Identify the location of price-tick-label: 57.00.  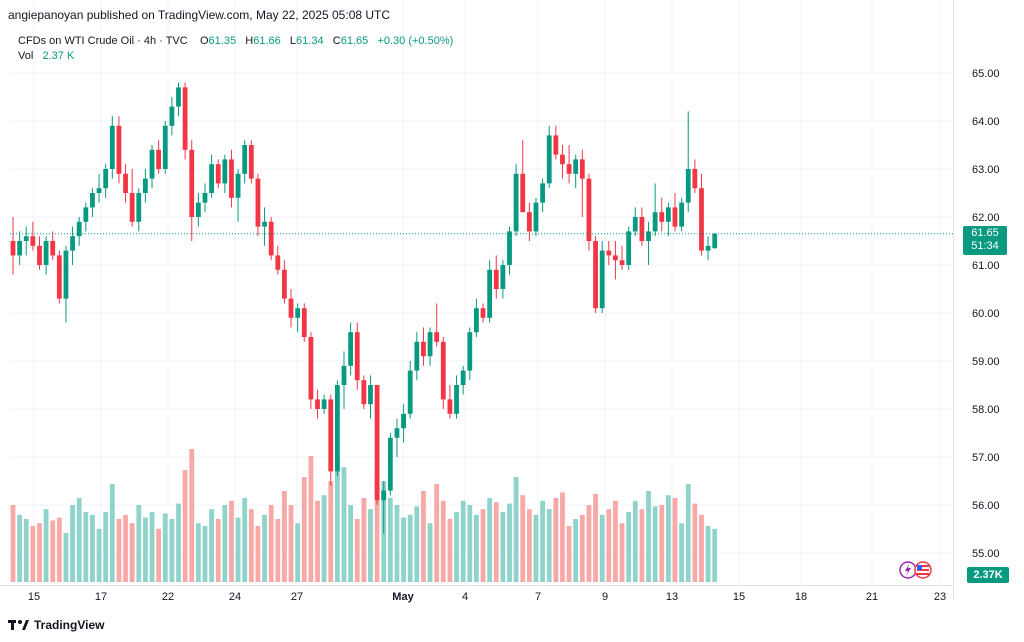
(986, 458).